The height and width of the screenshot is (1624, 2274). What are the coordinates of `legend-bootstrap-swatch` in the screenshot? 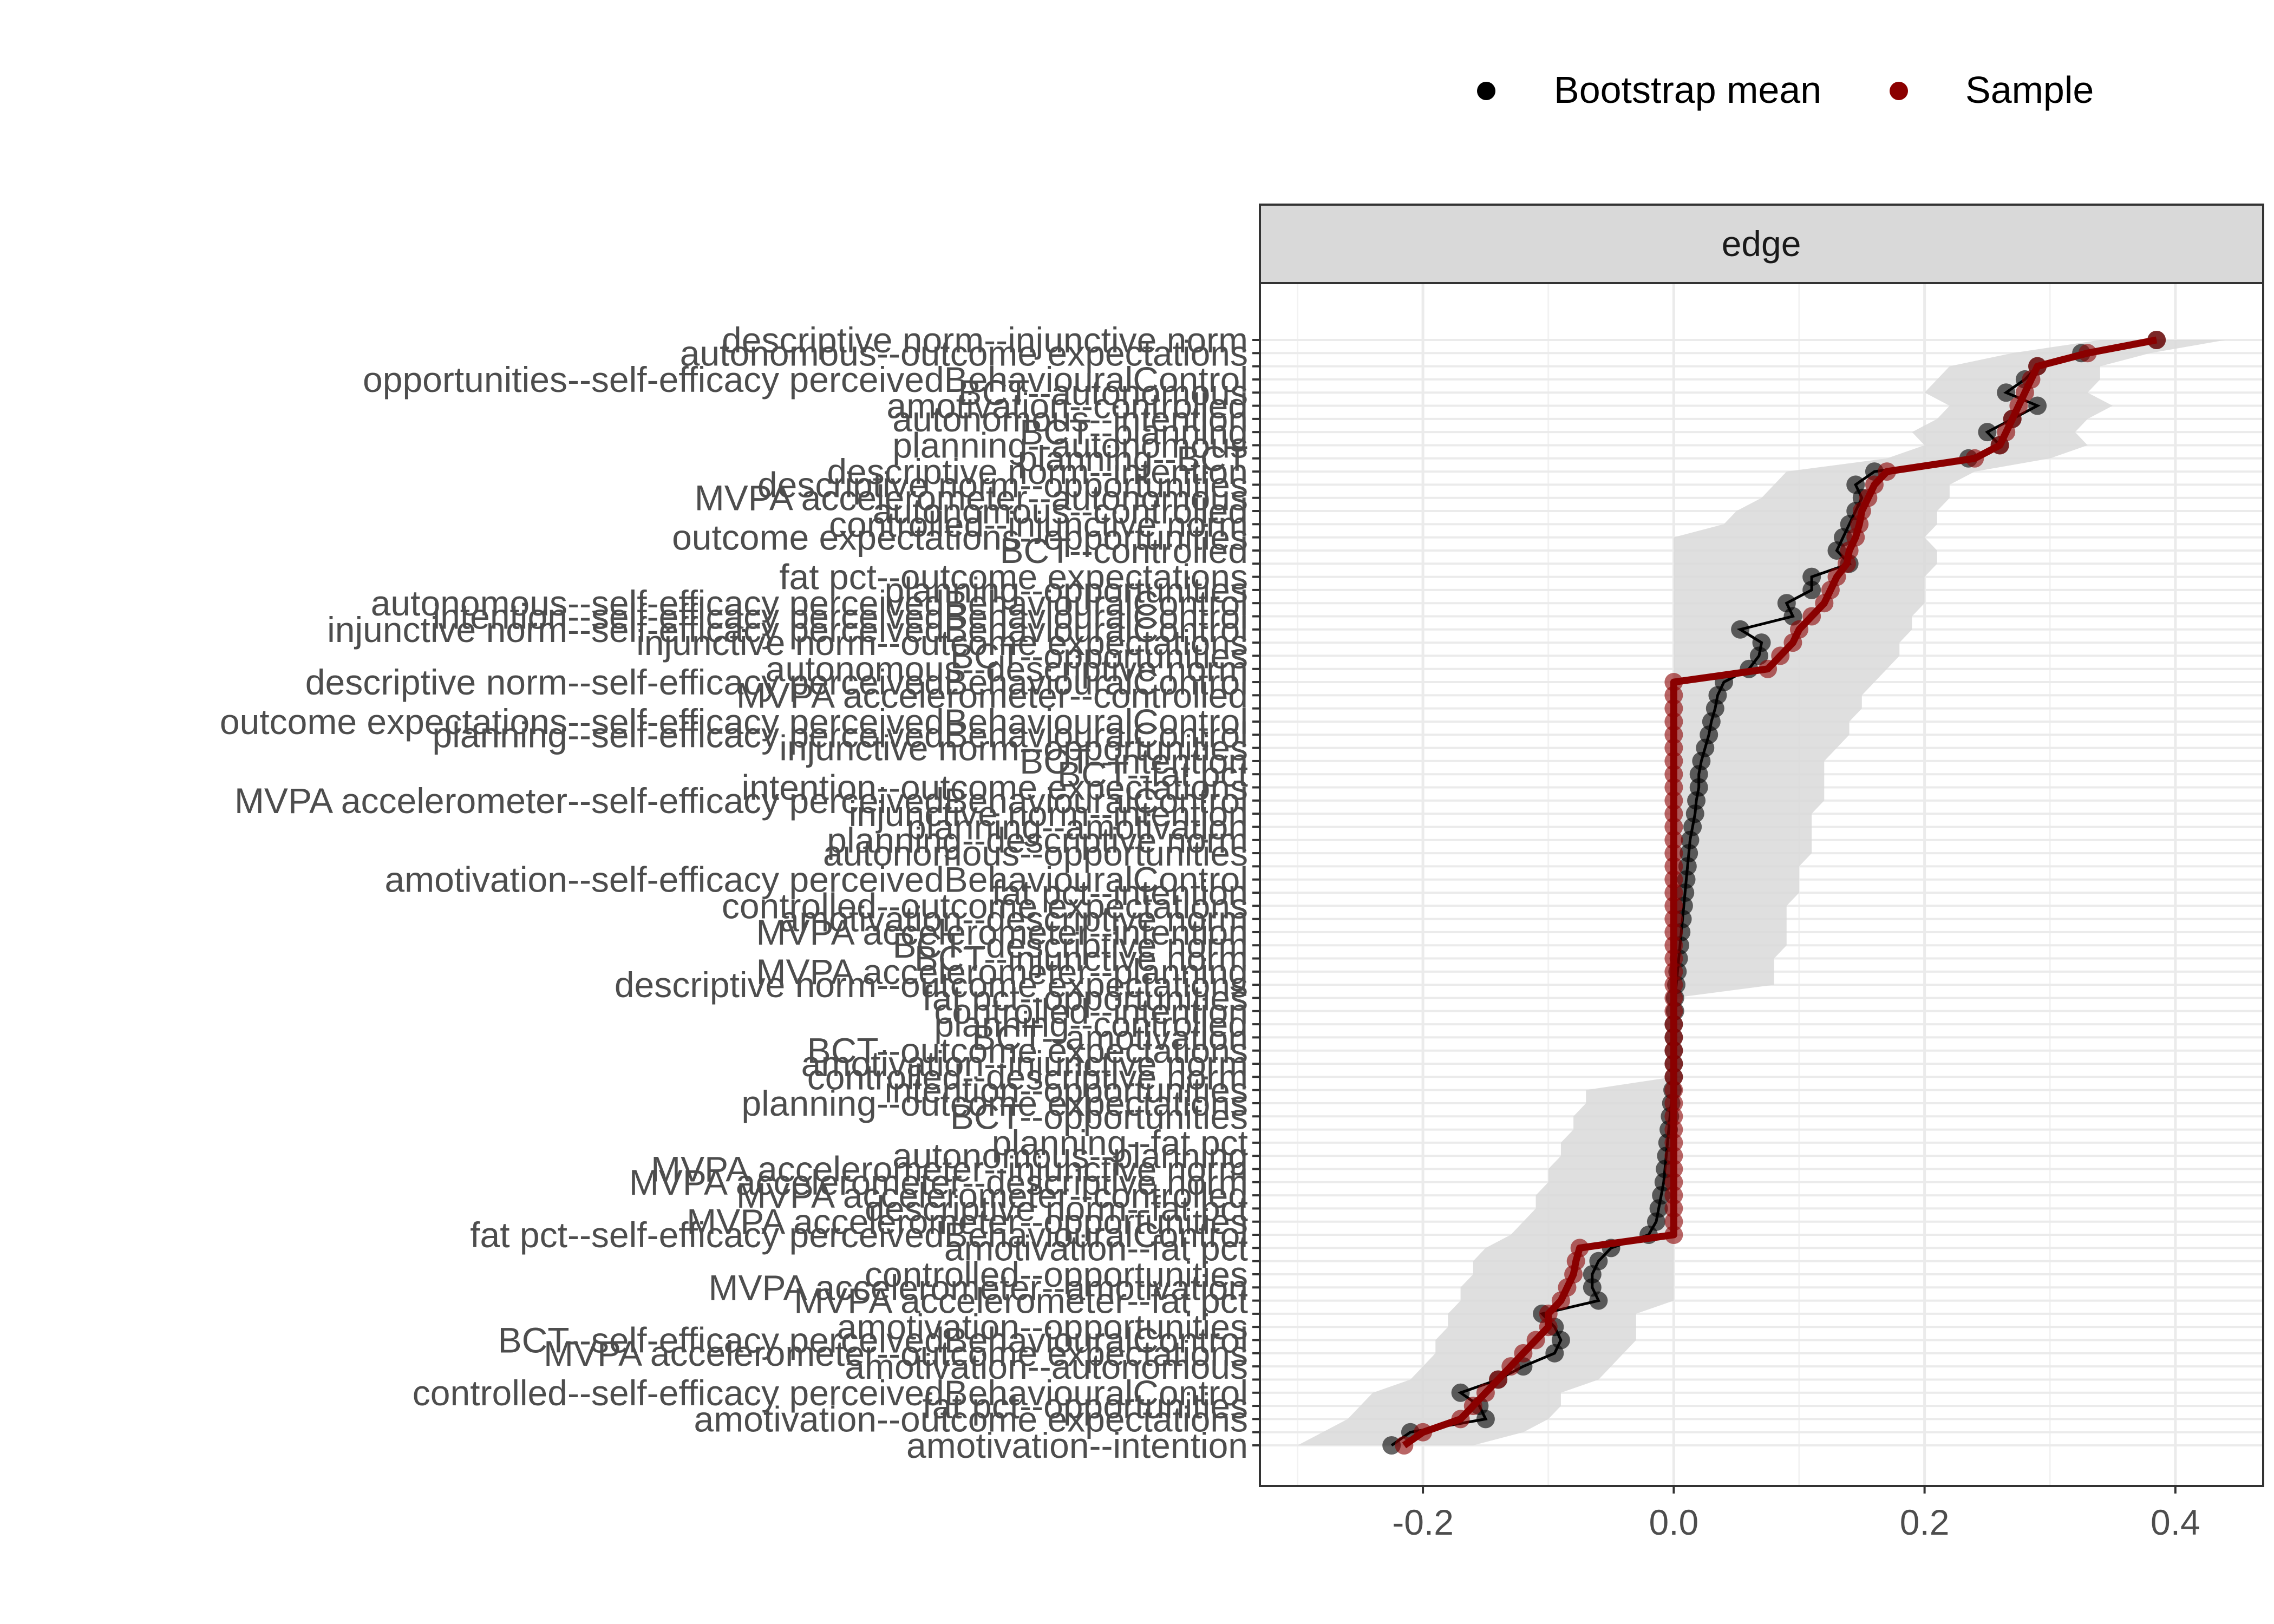 It's located at (1486, 91).